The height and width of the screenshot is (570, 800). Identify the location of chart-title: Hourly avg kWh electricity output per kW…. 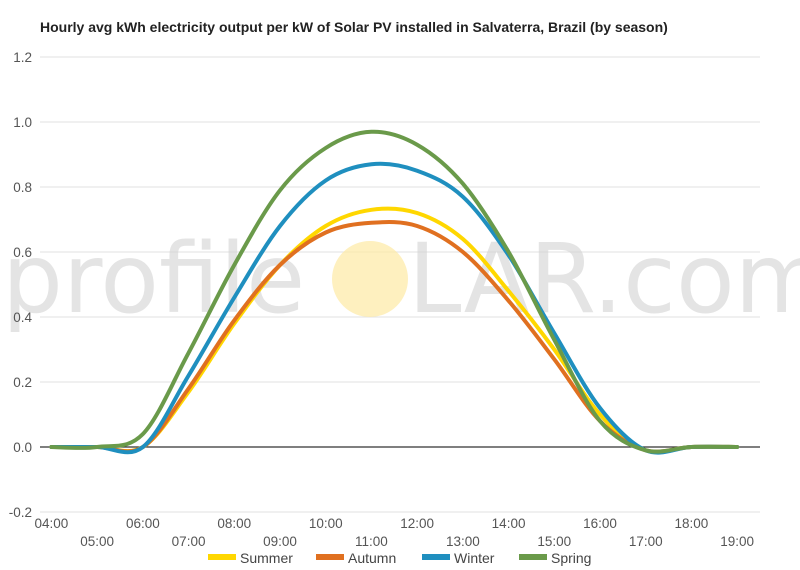
(354, 27).